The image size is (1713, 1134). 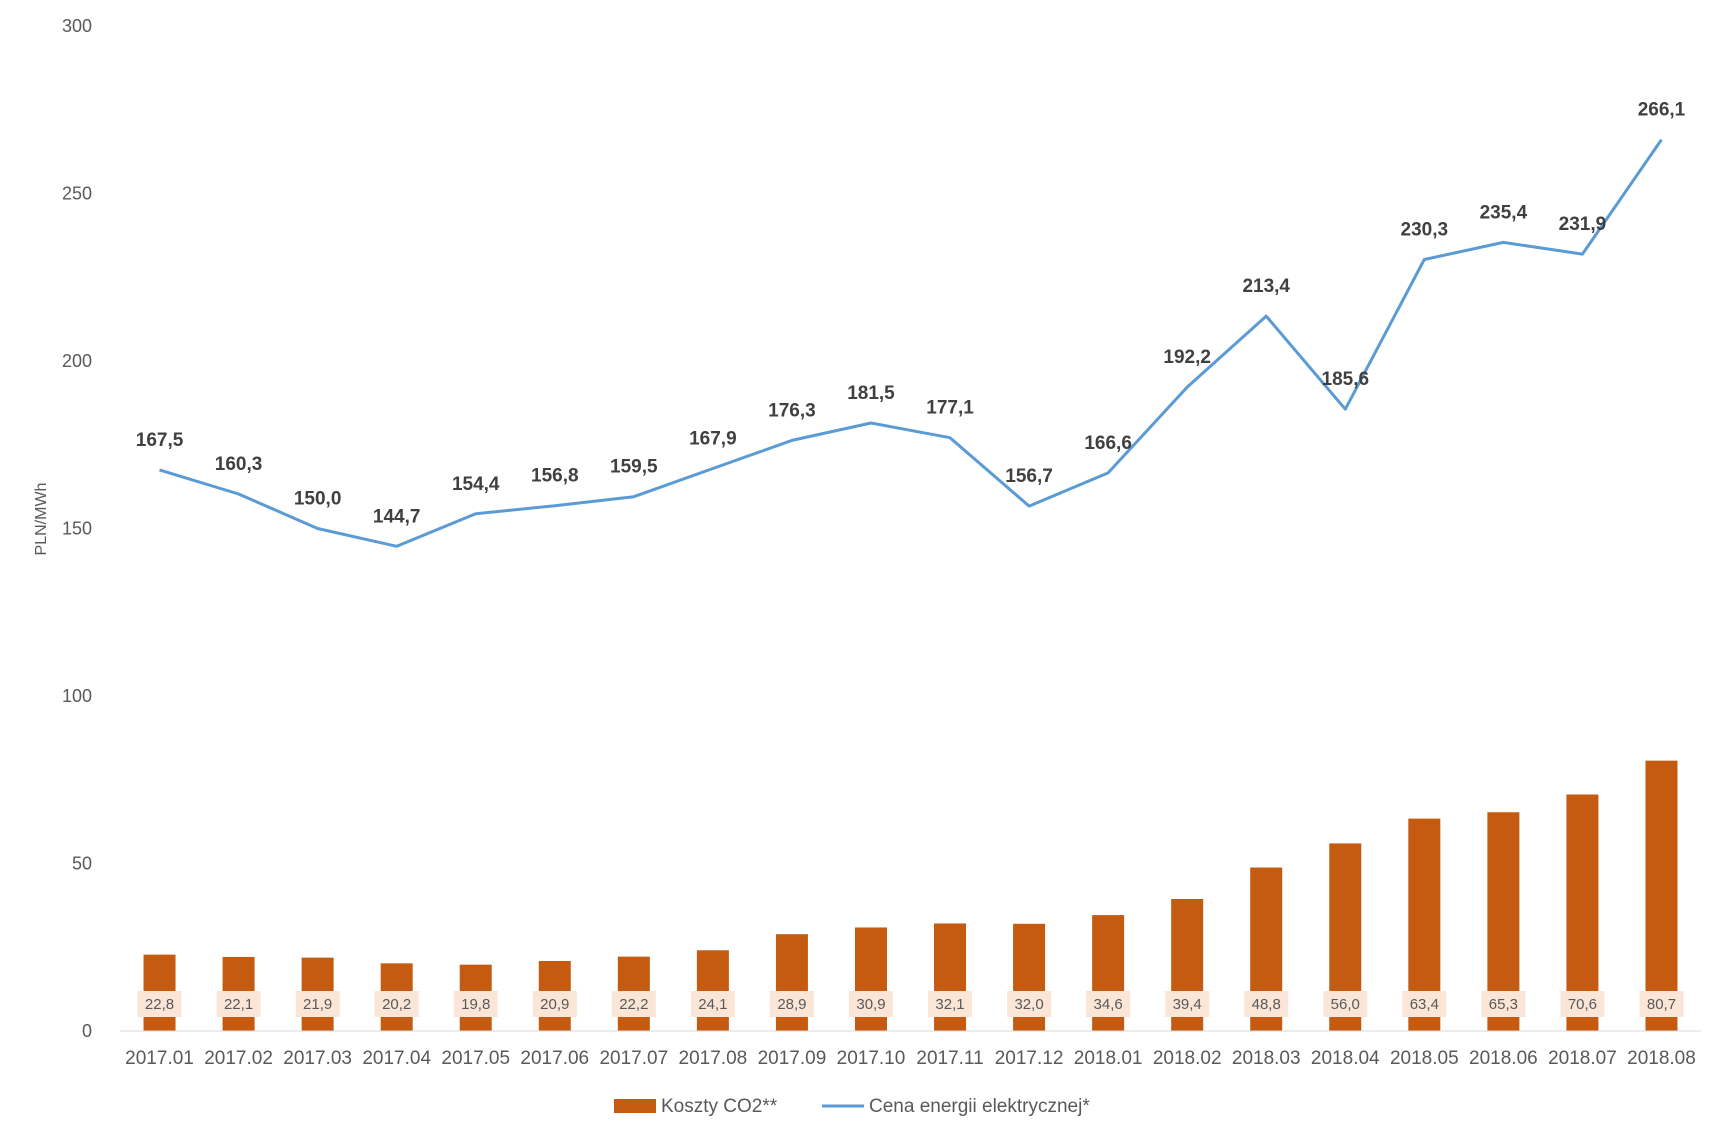 What do you see at coordinates (1029, 1058) in the screenshot?
I see `x-tick-label: 2017.12` at bounding box center [1029, 1058].